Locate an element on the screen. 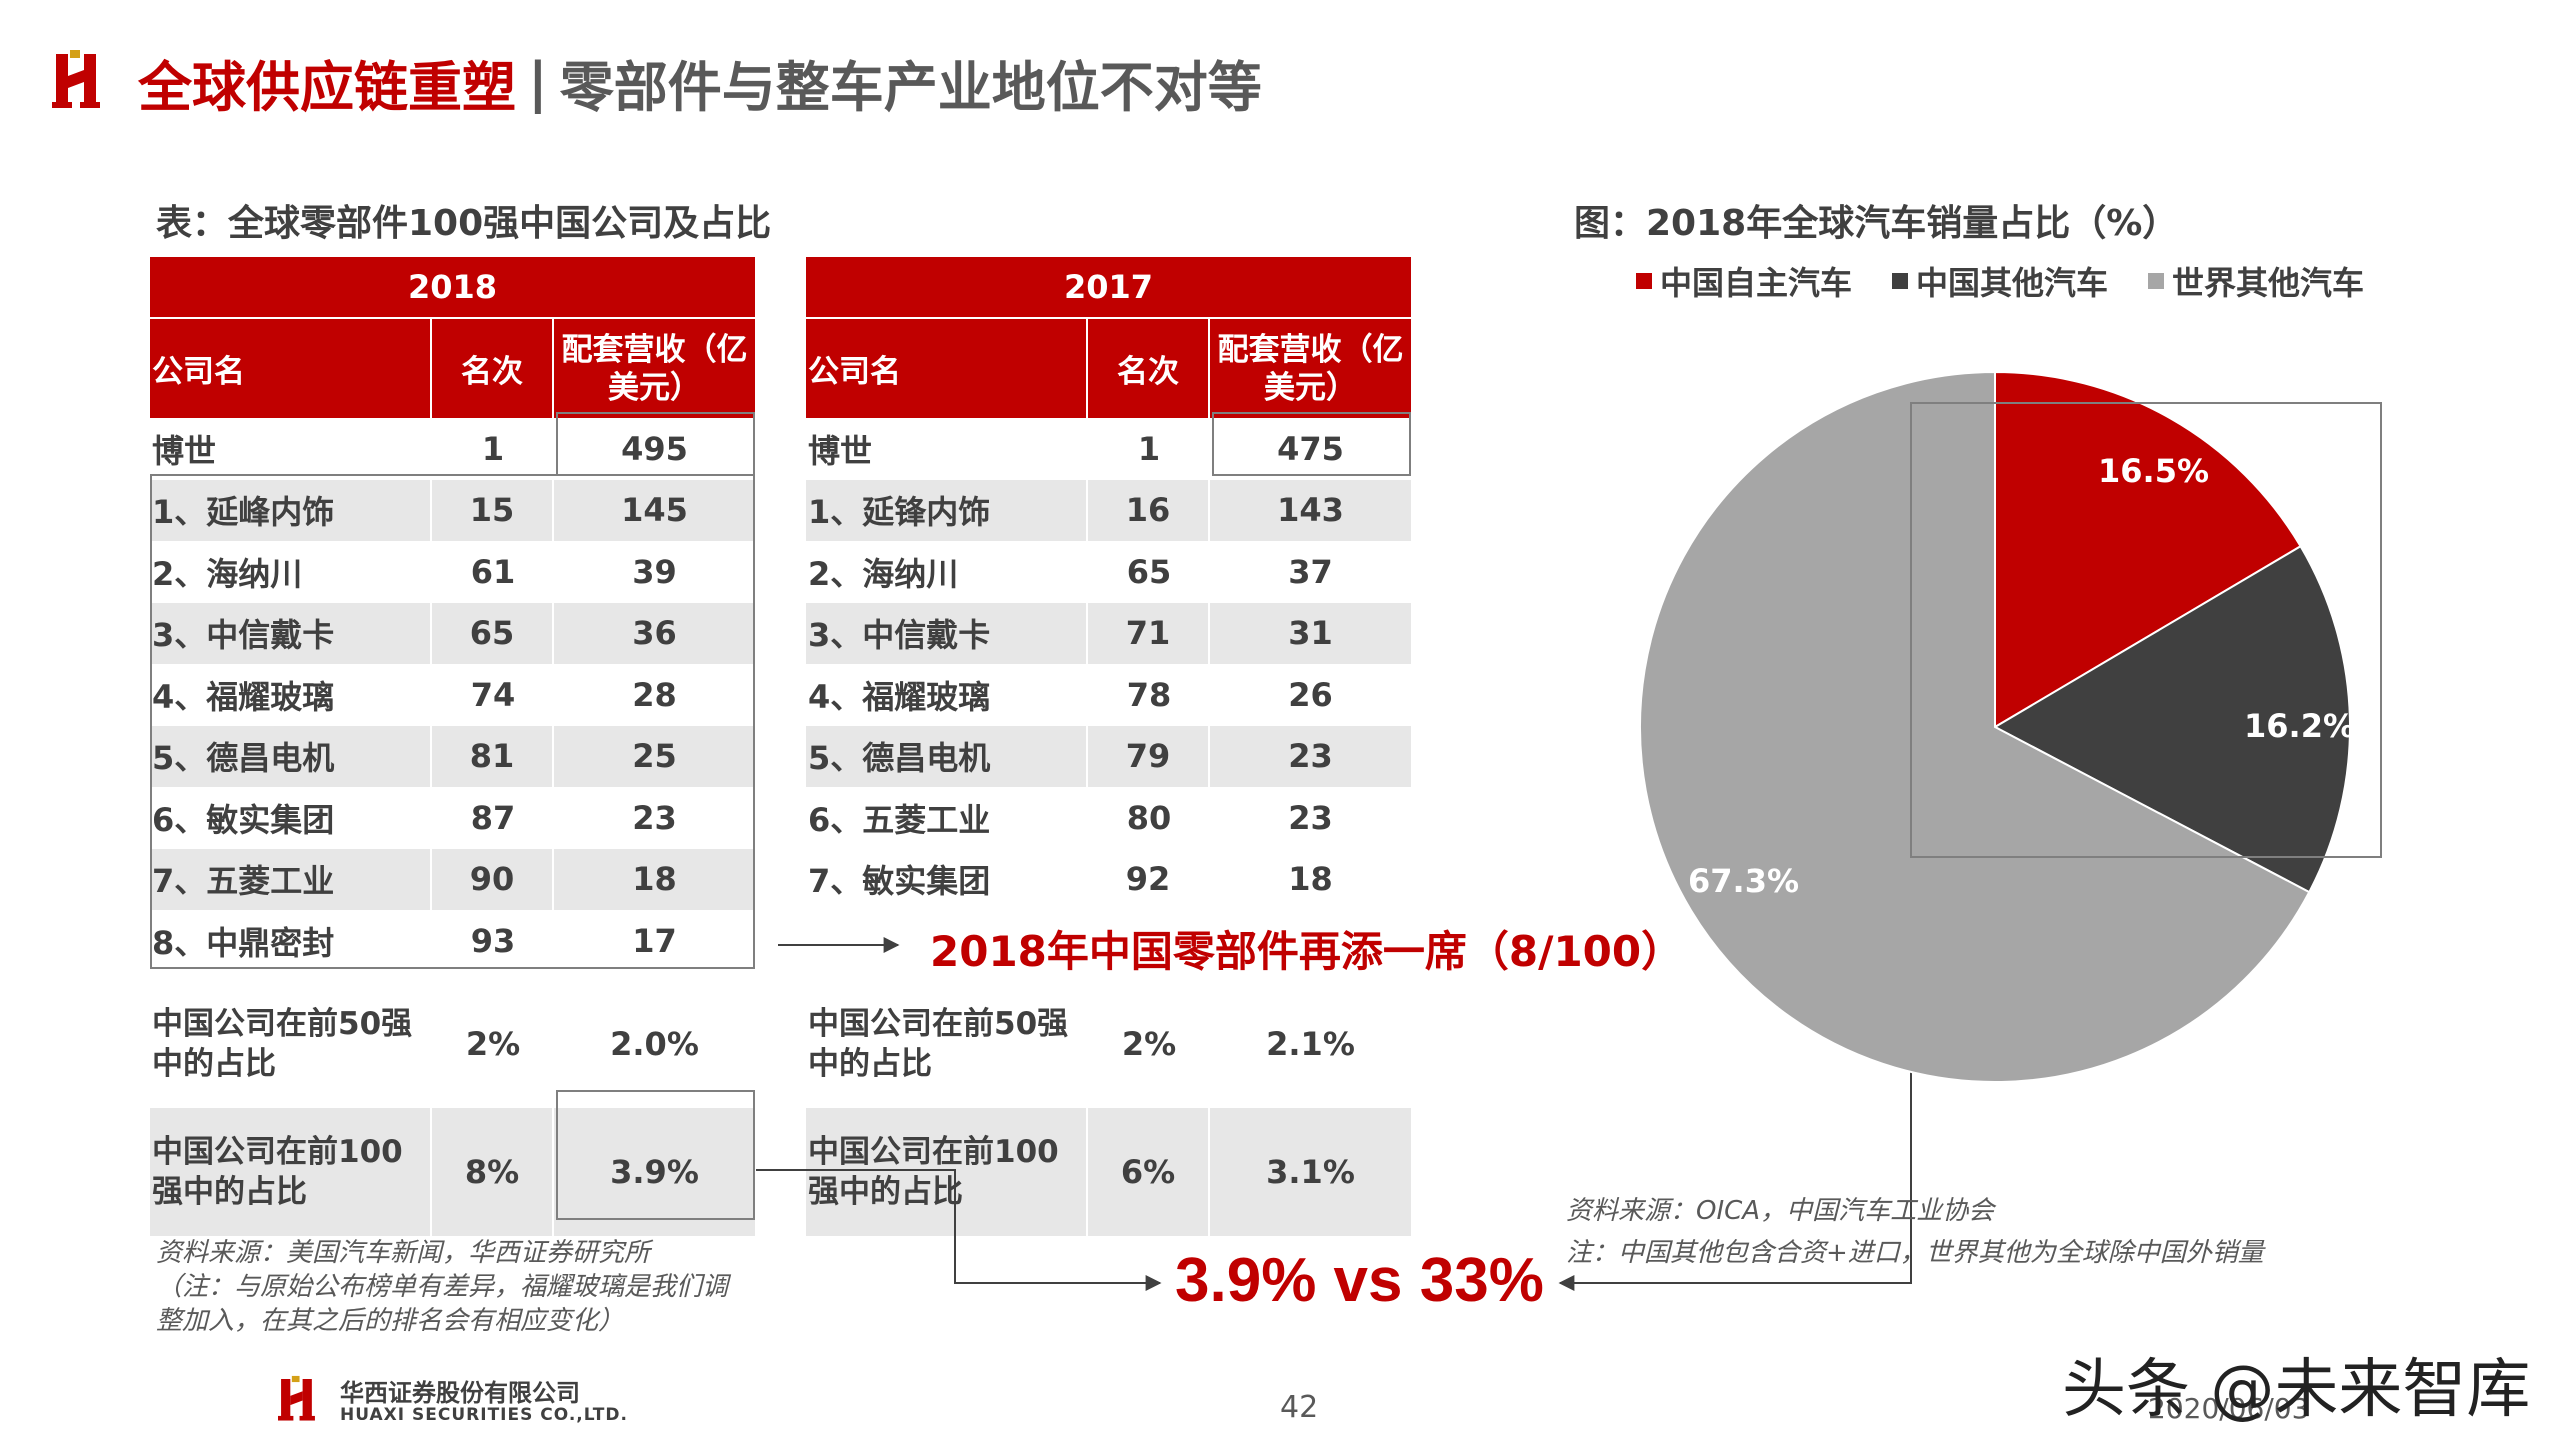  company-name-cn: 华西证券股份有限公司 is located at coordinates (460, 1393).